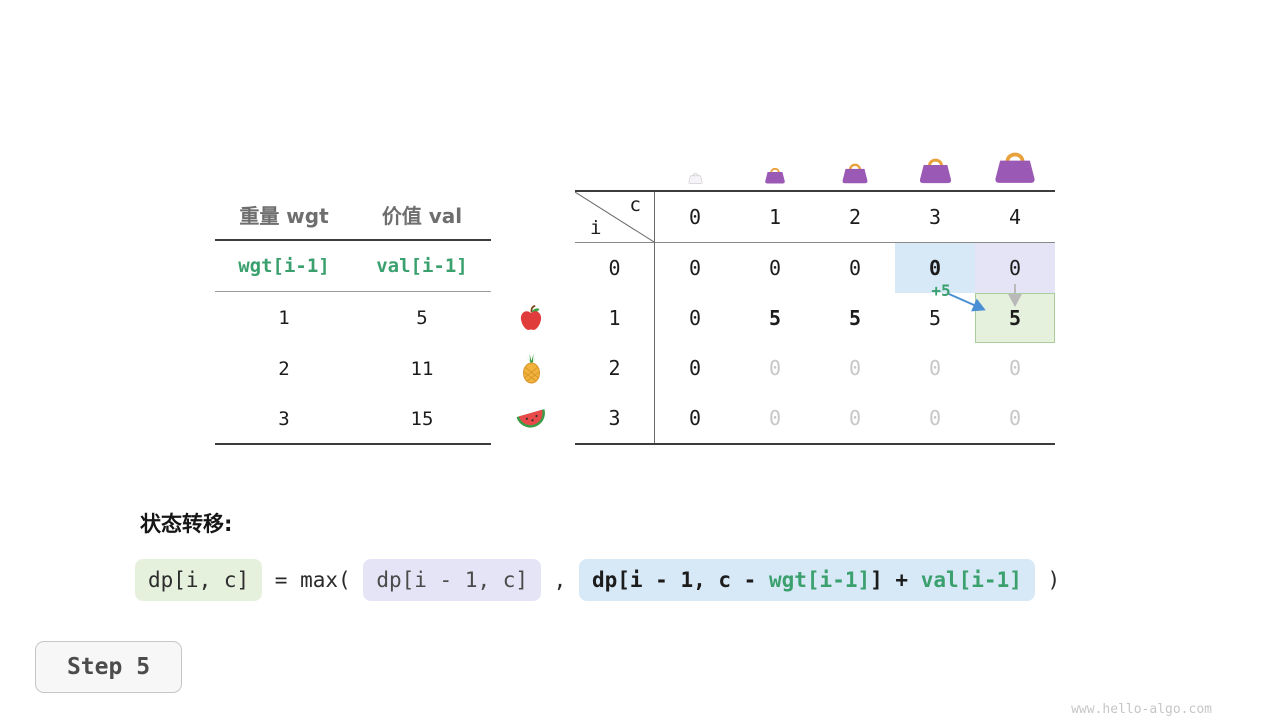 The width and height of the screenshot is (1280, 720). I want to click on item-value-cell: 15, so click(422, 418).